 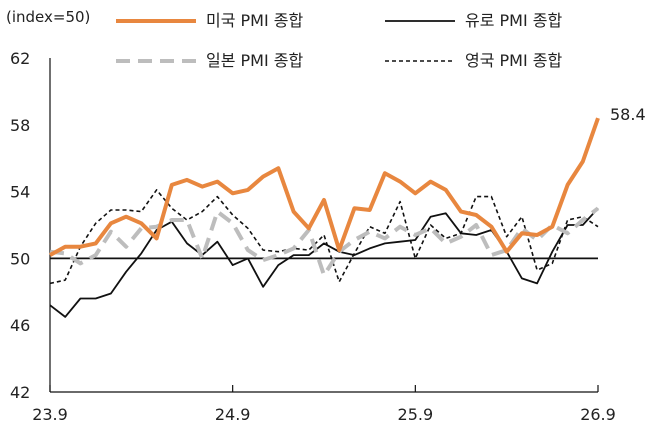 What do you see at coordinates (20, 192) in the screenshot?
I see `y-tick-label: 54` at bounding box center [20, 192].